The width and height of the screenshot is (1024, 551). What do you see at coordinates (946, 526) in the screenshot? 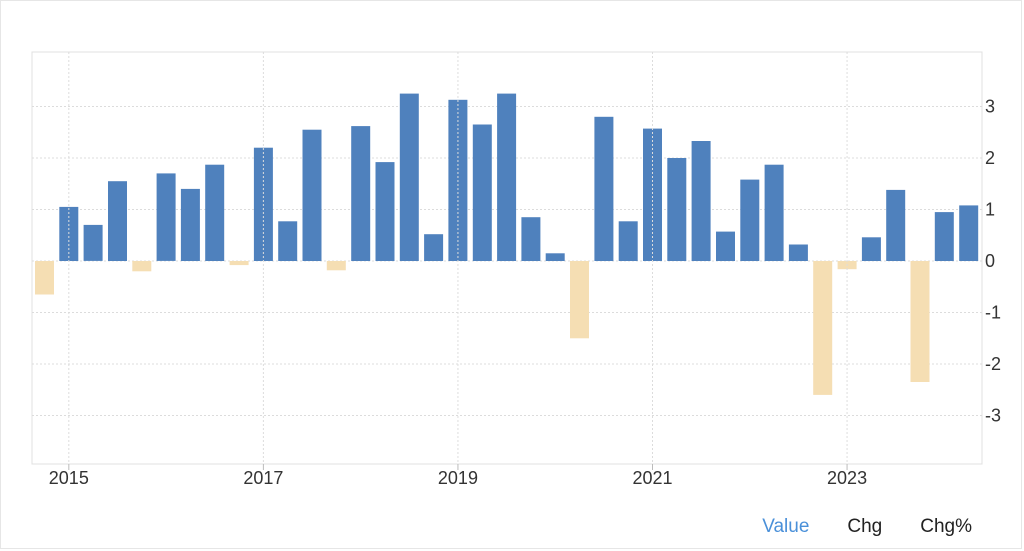
I see `tab-chg-percent: Chg%` at bounding box center [946, 526].